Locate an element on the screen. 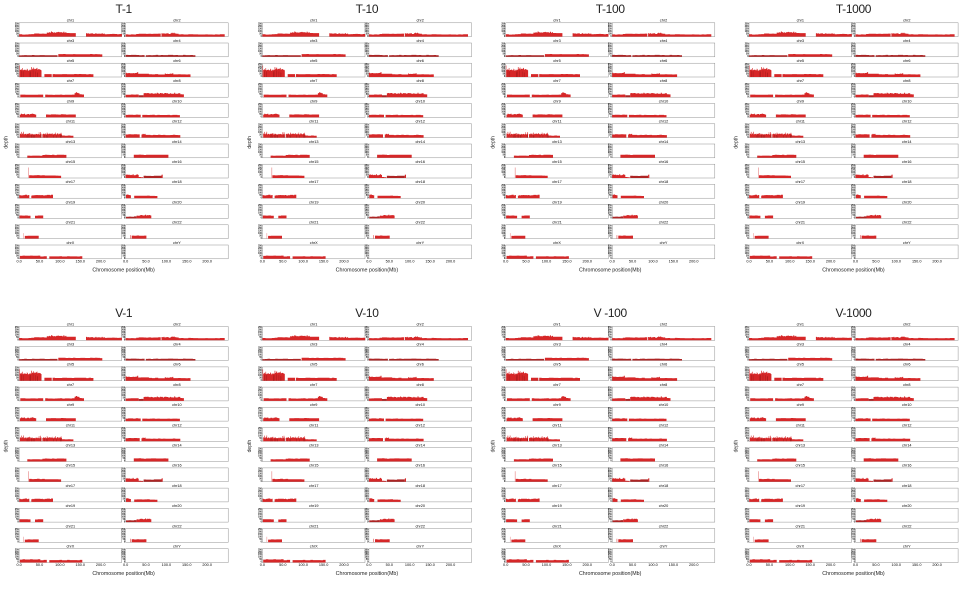 The width and height of the screenshot is (969, 593). svg-text: T-1 is located at coordinates (124, 9).